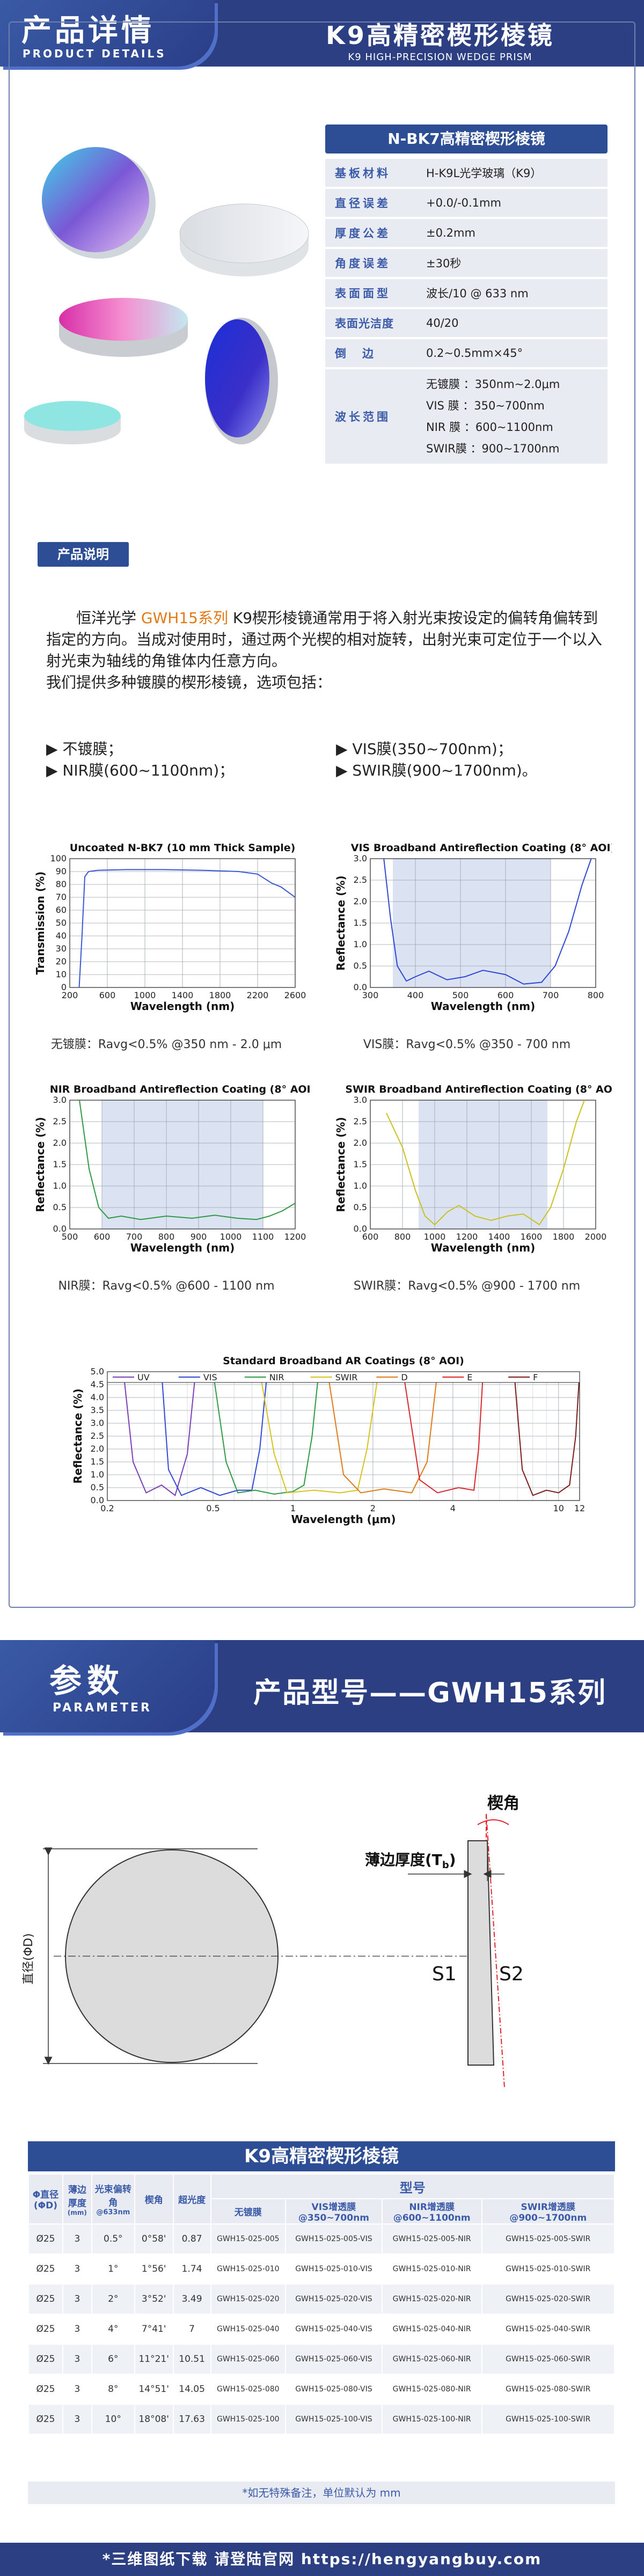 The image size is (644, 2576). I want to click on spec-value: ±30秒, so click(512, 263).